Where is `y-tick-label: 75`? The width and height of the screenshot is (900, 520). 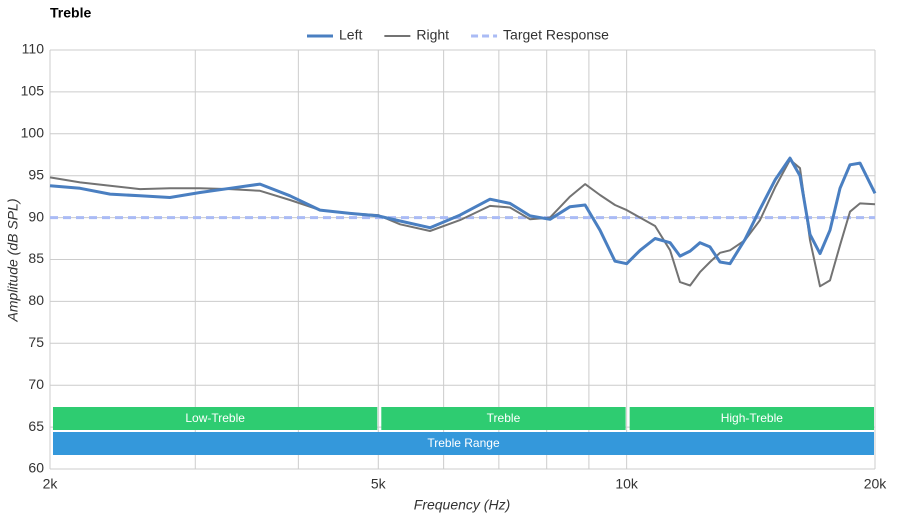 y-tick-label: 75 is located at coordinates (36, 342).